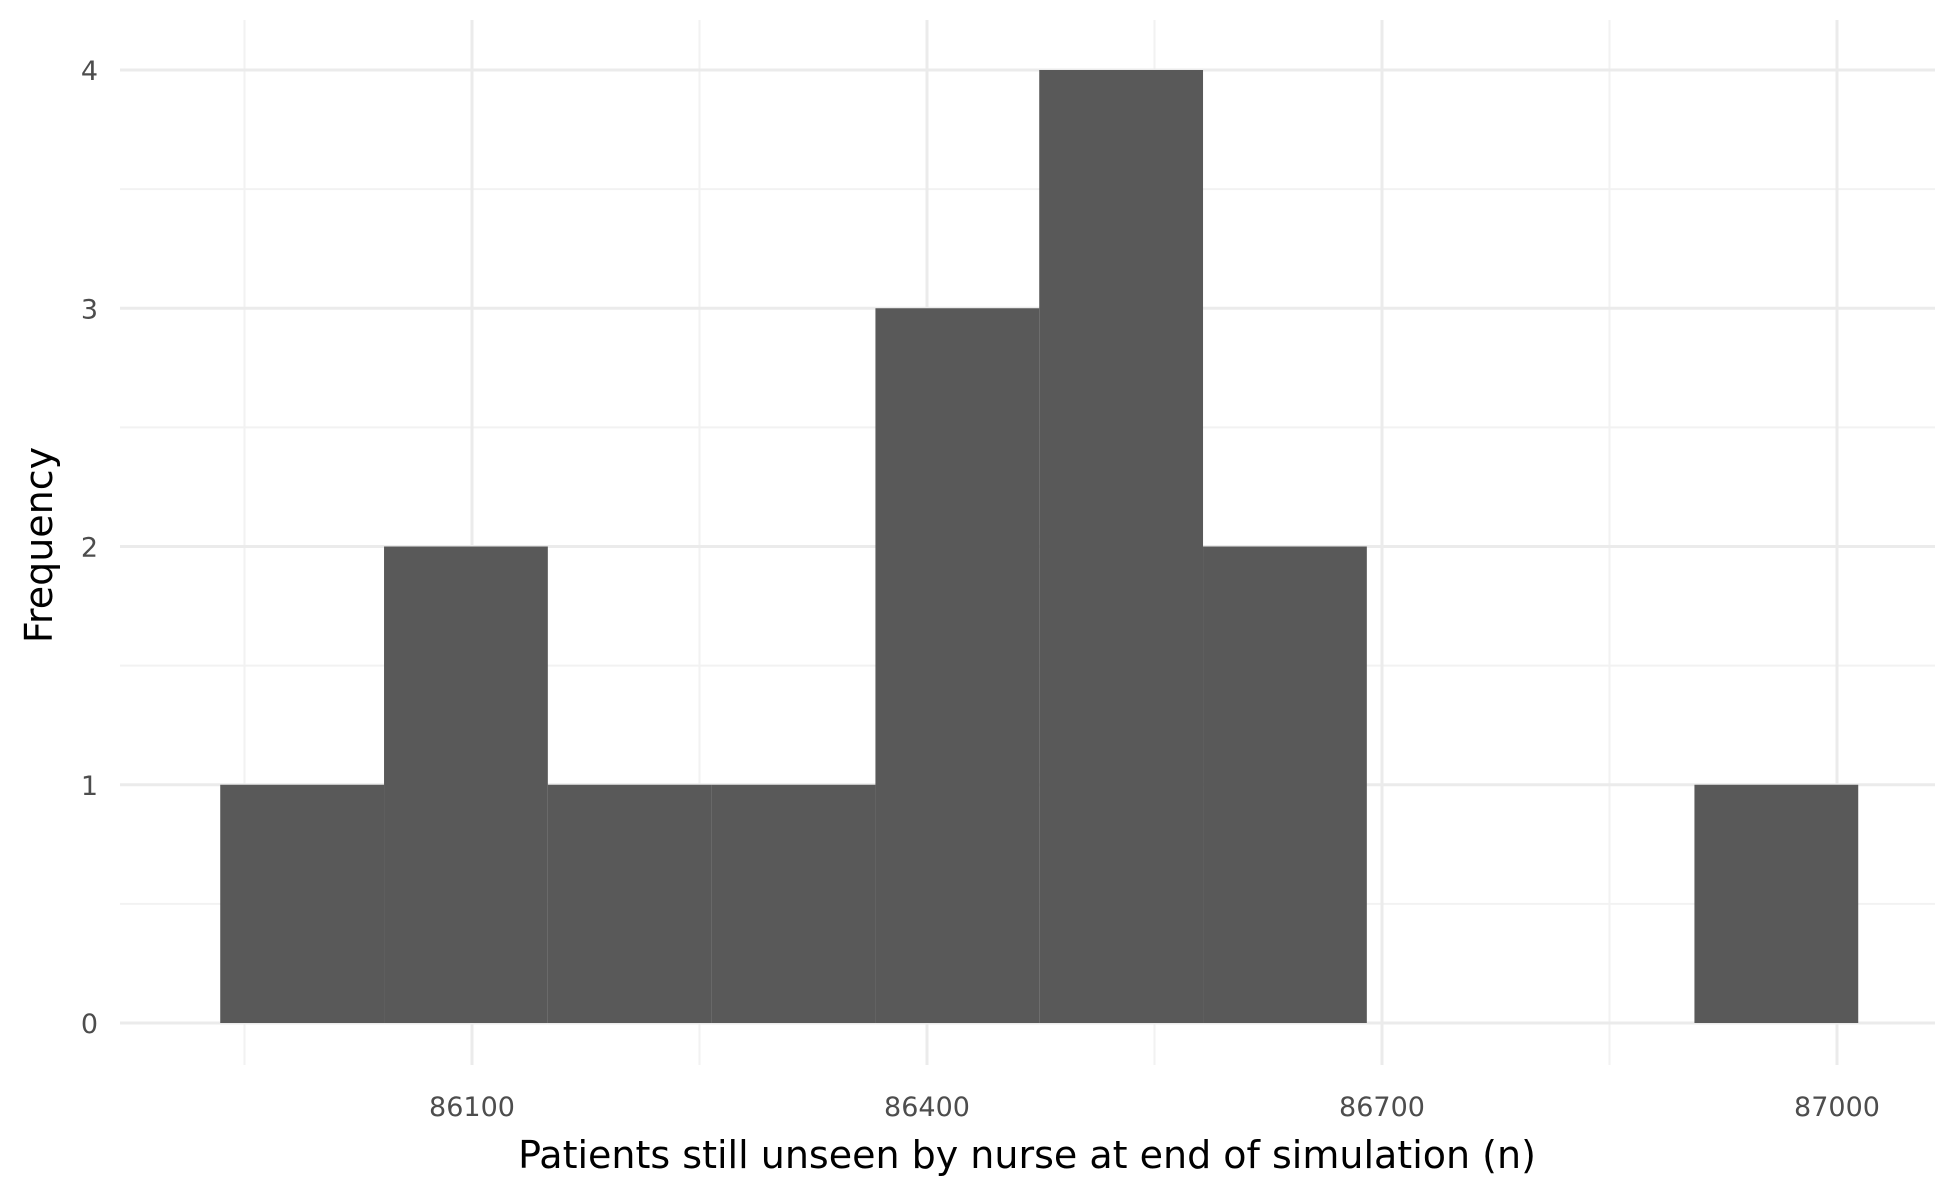 Image resolution: width=1950 pixels, height=1200 pixels. Describe the element at coordinates (1837, 1107) in the screenshot. I see `x-tick-label: 87000` at that location.